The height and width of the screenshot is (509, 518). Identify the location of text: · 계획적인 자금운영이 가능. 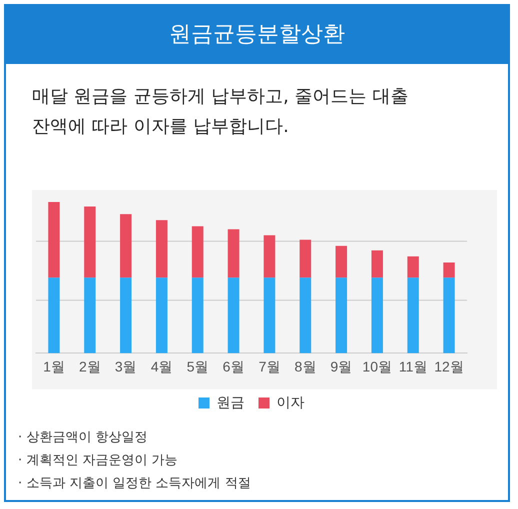
(98, 461).